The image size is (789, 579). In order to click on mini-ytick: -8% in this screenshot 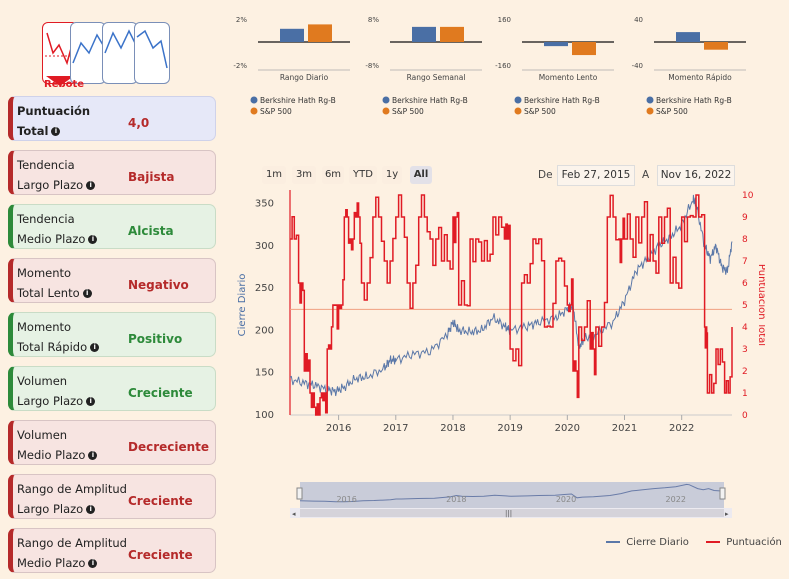, I will do `click(372, 66)`.